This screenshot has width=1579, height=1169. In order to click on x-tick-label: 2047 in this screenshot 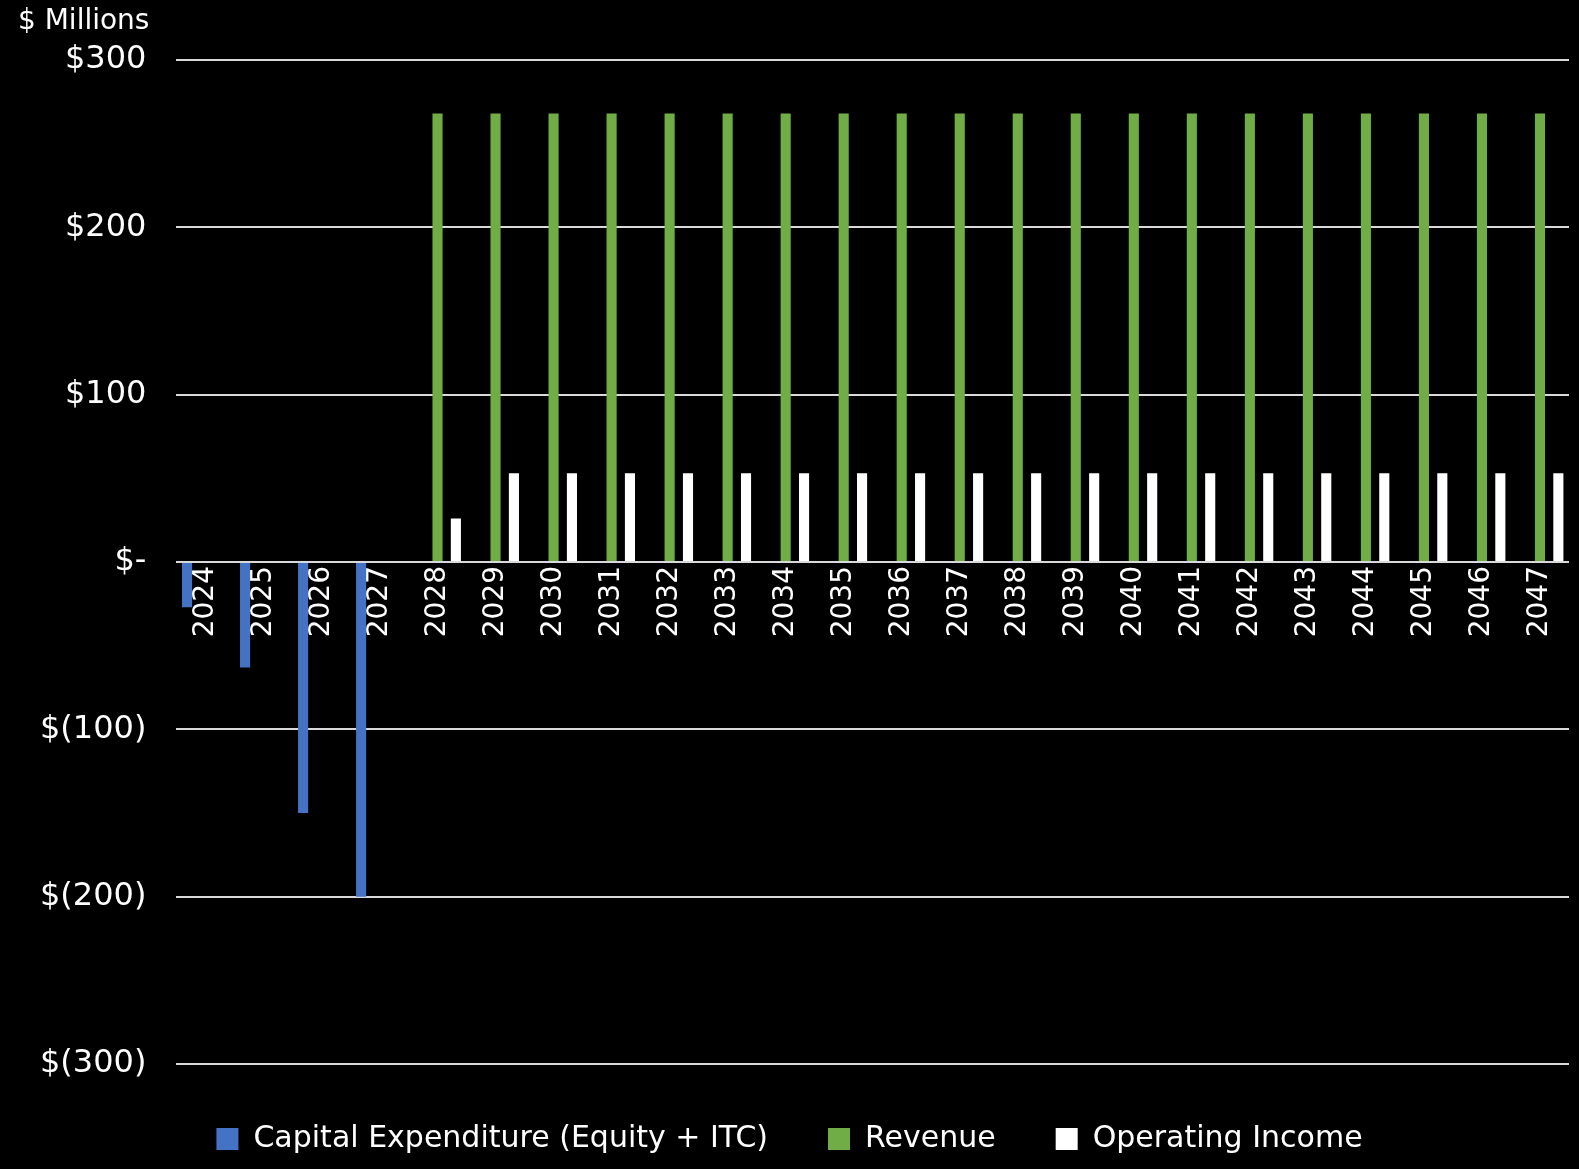, I will do `click(1538, 602)`.